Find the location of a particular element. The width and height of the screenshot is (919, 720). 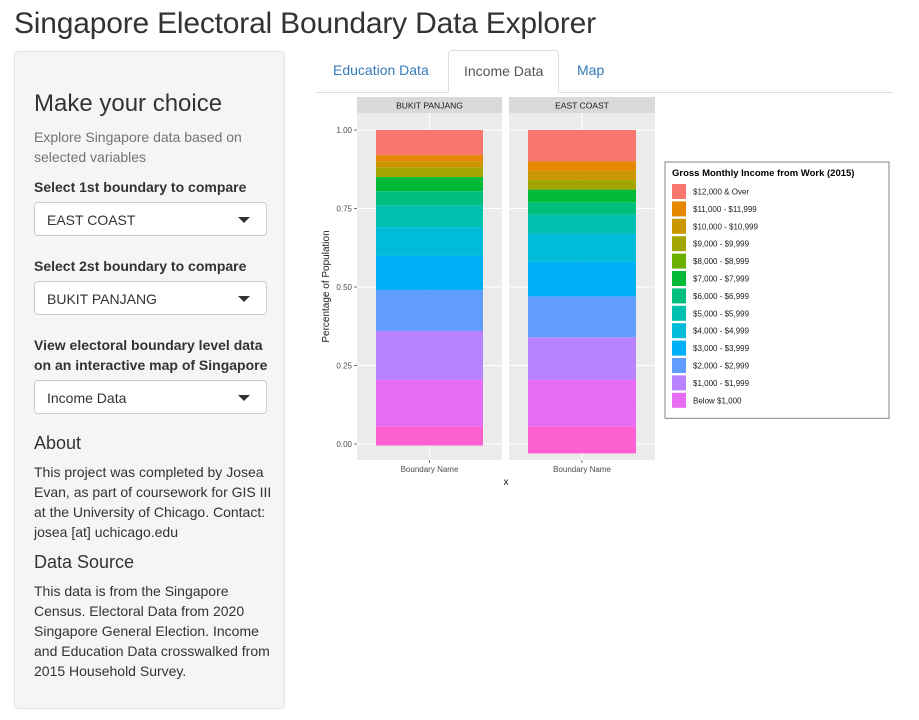

legend-label: $11,000 - $11,999 is located at coordinates (725, 209).